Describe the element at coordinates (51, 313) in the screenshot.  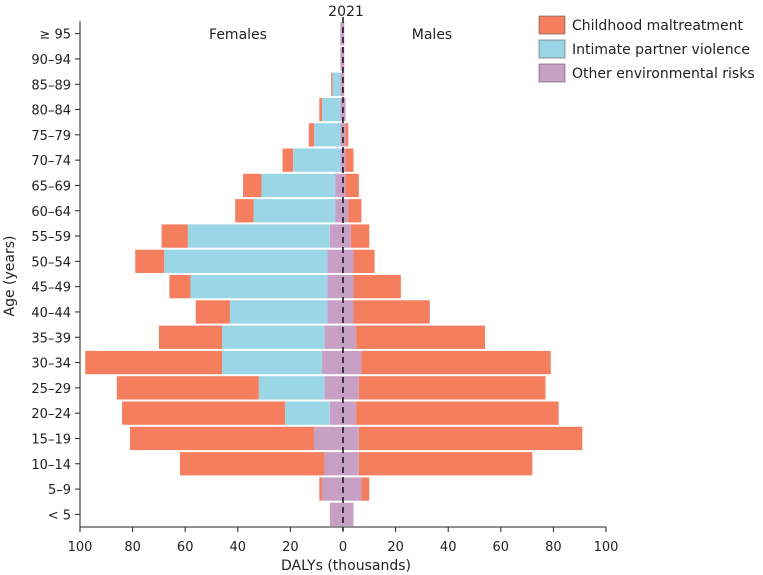
I see `y-tick-label-40-44: 40–44` at that location.